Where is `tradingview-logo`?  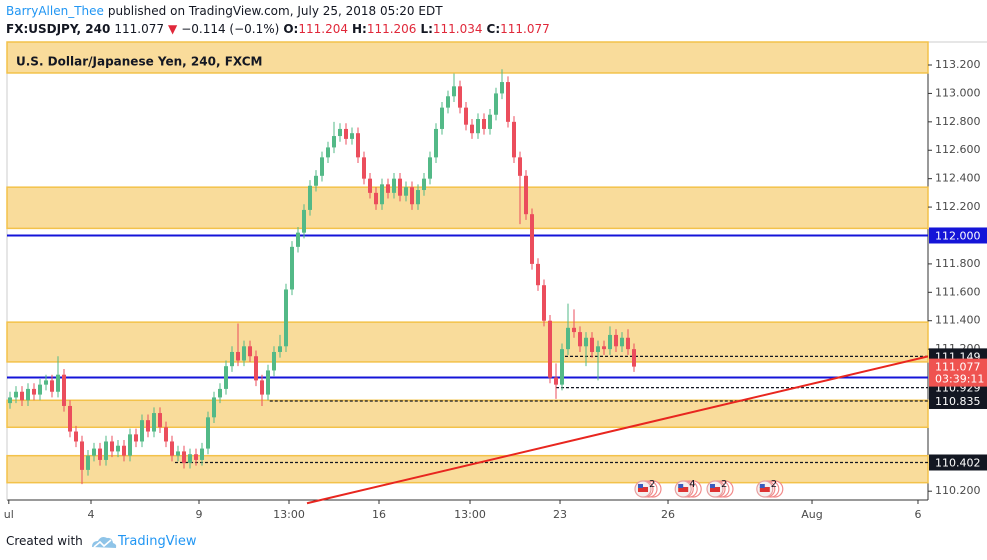
tradingview-logo is located at coordinates (104, 542).